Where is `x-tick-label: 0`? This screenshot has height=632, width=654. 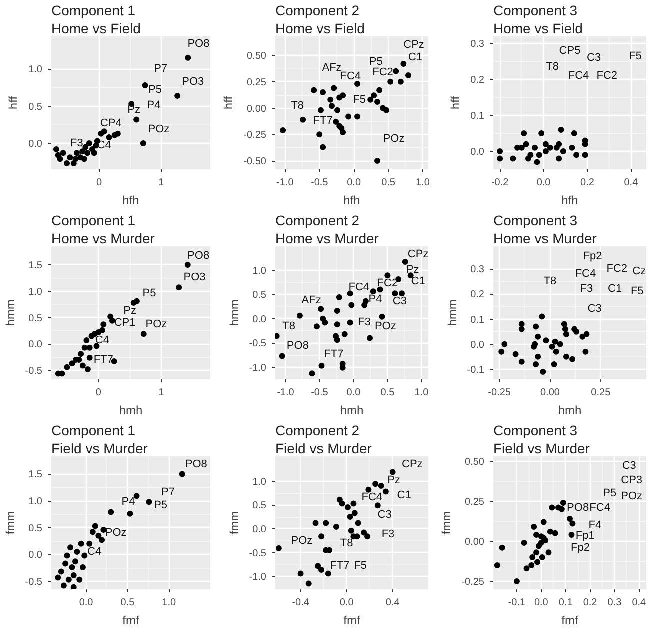
x-tick-label: 0 is located at coordinates (99, 393).